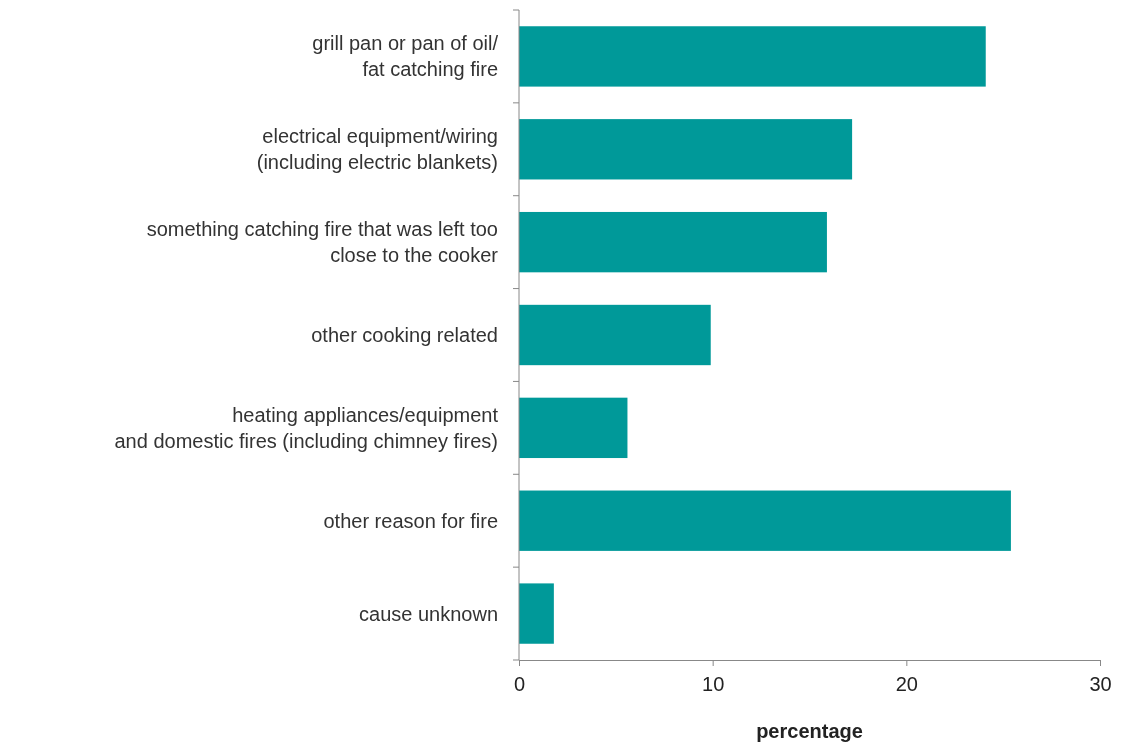 The height and width of the screenshot is (746, 1121). I want to click on x-tick-label: 20, so click(906, 684).